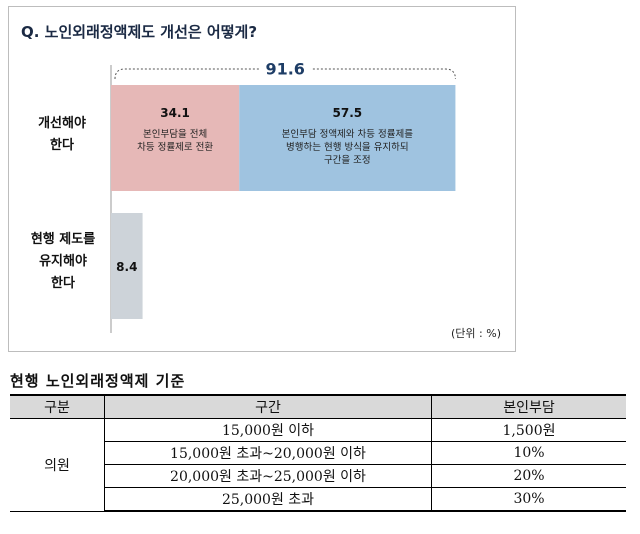  What do you see at coordinates (528, 430) in the screenshot?
I see `charge-cell: 1,500원` at bounding box center [528, 430].